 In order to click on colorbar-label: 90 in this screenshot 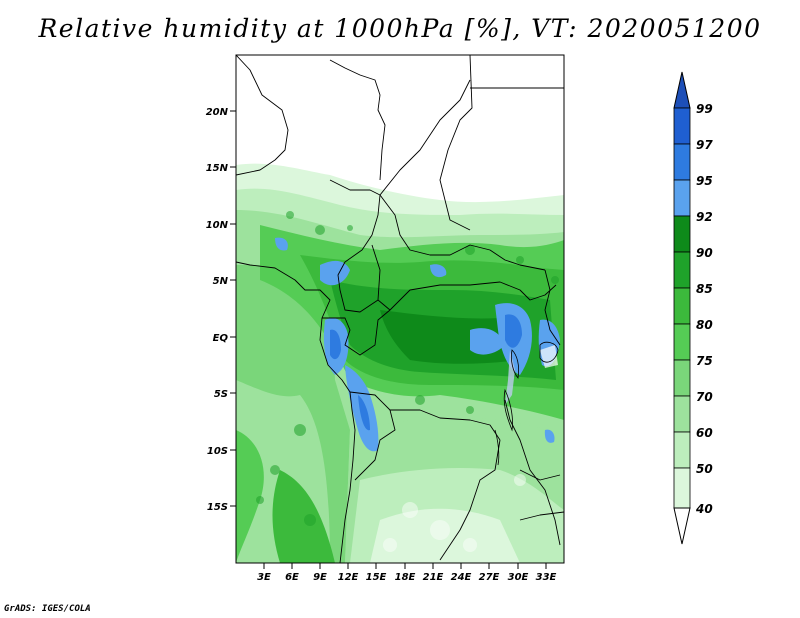, I will do `click(704, 253)`.